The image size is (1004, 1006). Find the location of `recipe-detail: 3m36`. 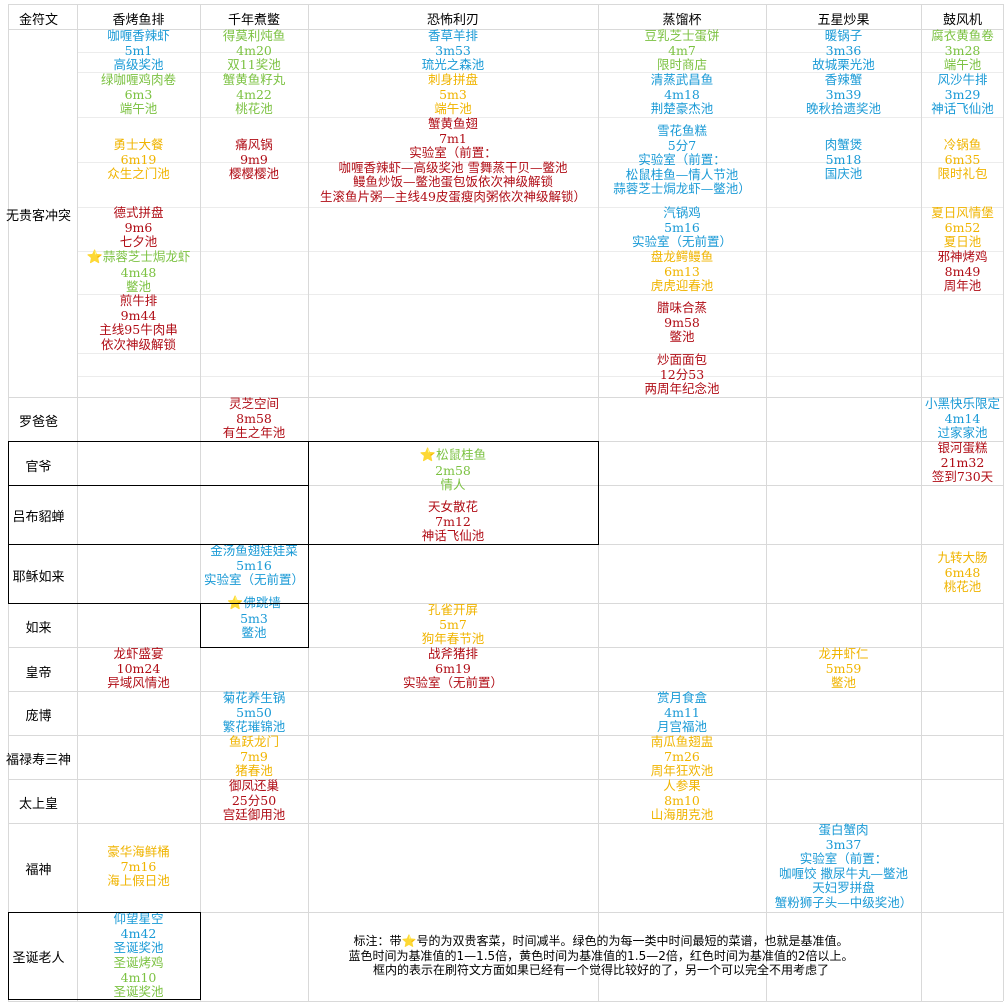

recipe-detail: 3m36 is located at coordinates (843, 51).